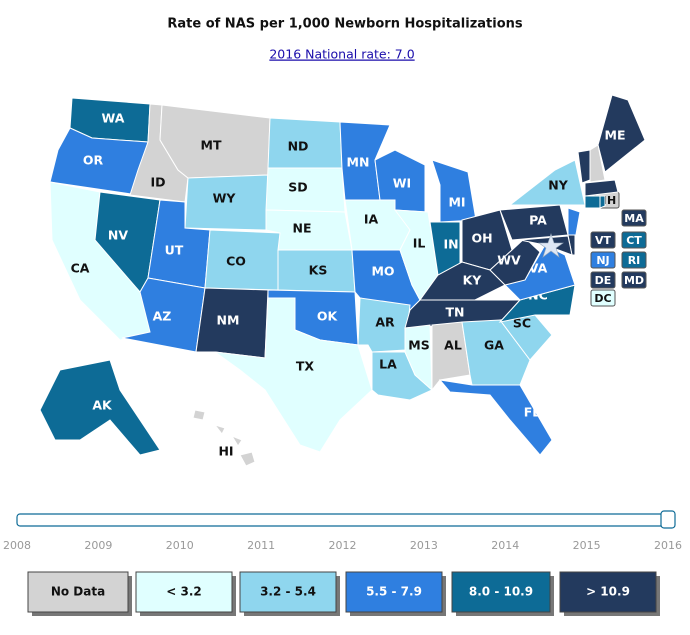  Describe the element at coordinates (174, 250) in the screenshot. I see `state-label: UT` at that location.